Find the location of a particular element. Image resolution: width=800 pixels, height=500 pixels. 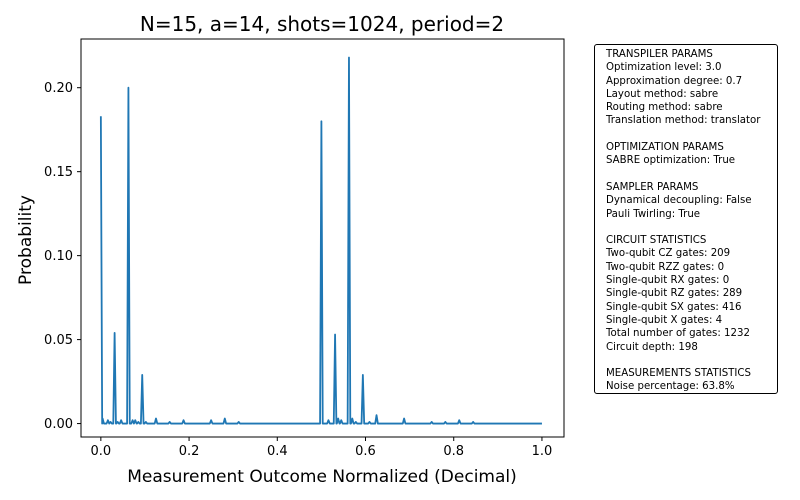

info-line: SAMPLER PARAMS is located at coordinates (652, 187).